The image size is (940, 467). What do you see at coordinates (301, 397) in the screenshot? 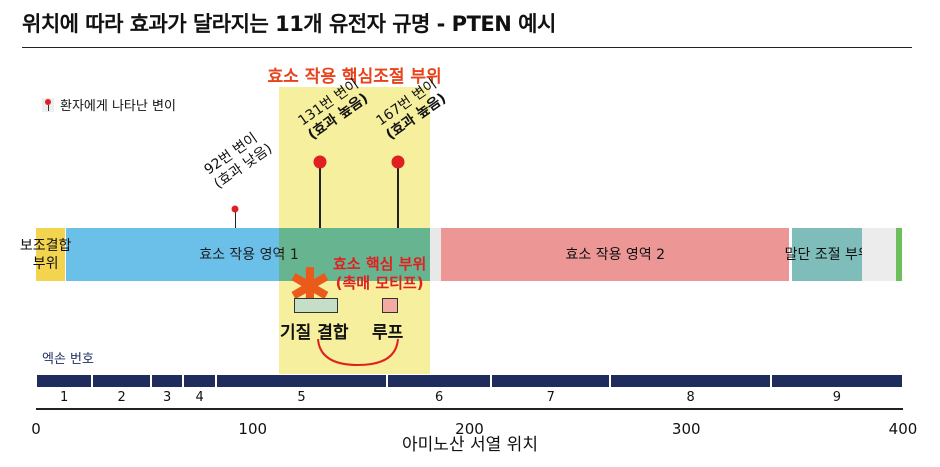
I see `exon-number: 5` at bounding box center [301, 397].